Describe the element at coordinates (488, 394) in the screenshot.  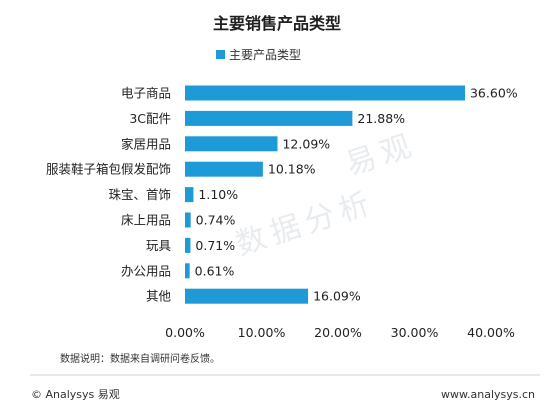
I see `footer-website: www.analysys.cn` at that location.